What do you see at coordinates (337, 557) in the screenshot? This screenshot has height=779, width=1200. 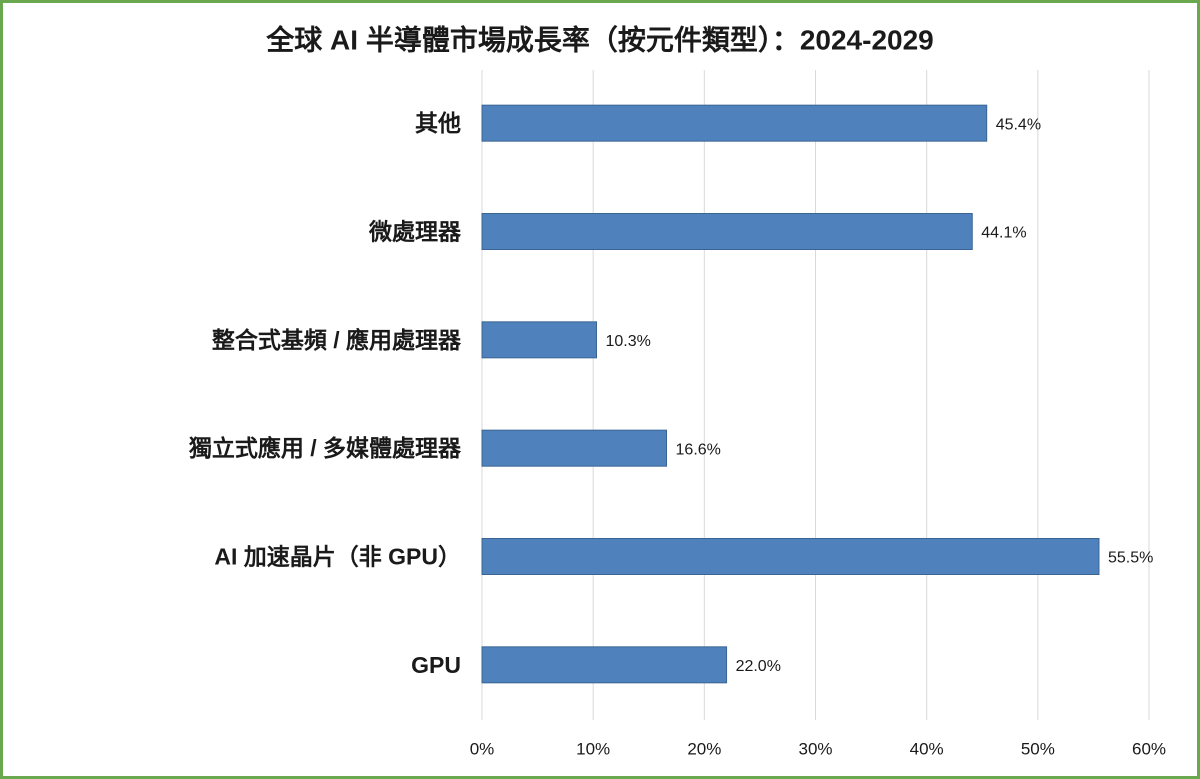 I see `y-tick-label: AI 加速晶片（非 GPU）` at bounding box center [337, 557].